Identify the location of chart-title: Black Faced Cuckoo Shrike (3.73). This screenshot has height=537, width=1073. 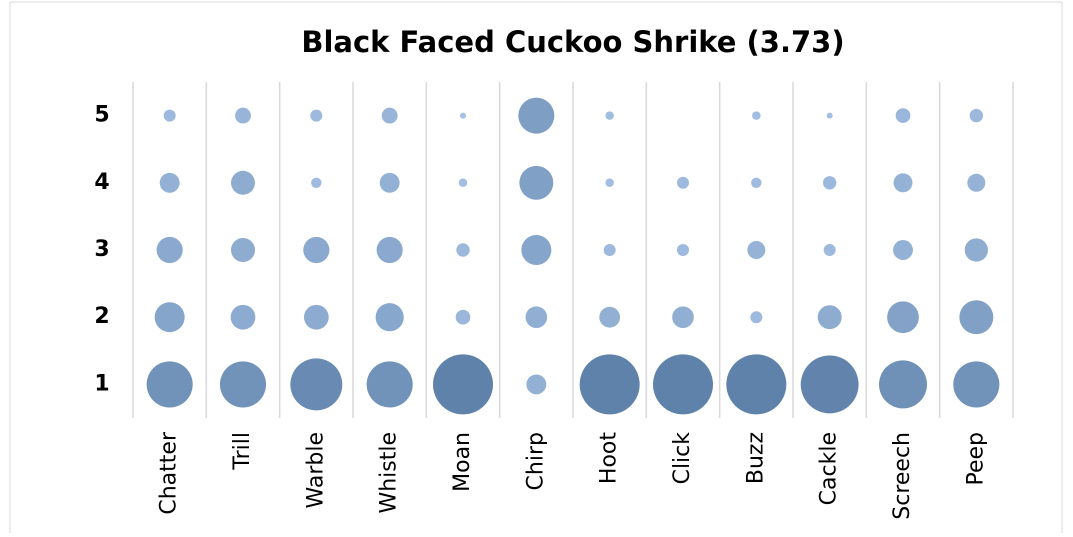
(572, 42).